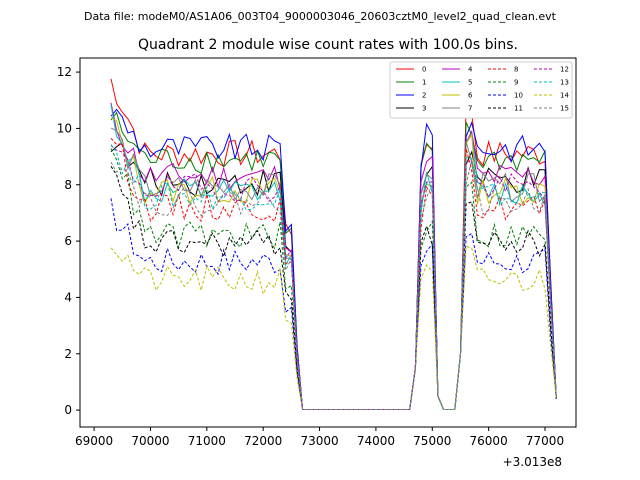 This screenshot has width=640, height=480. I want to click on legend-label-12: 12, so click(564, 70).